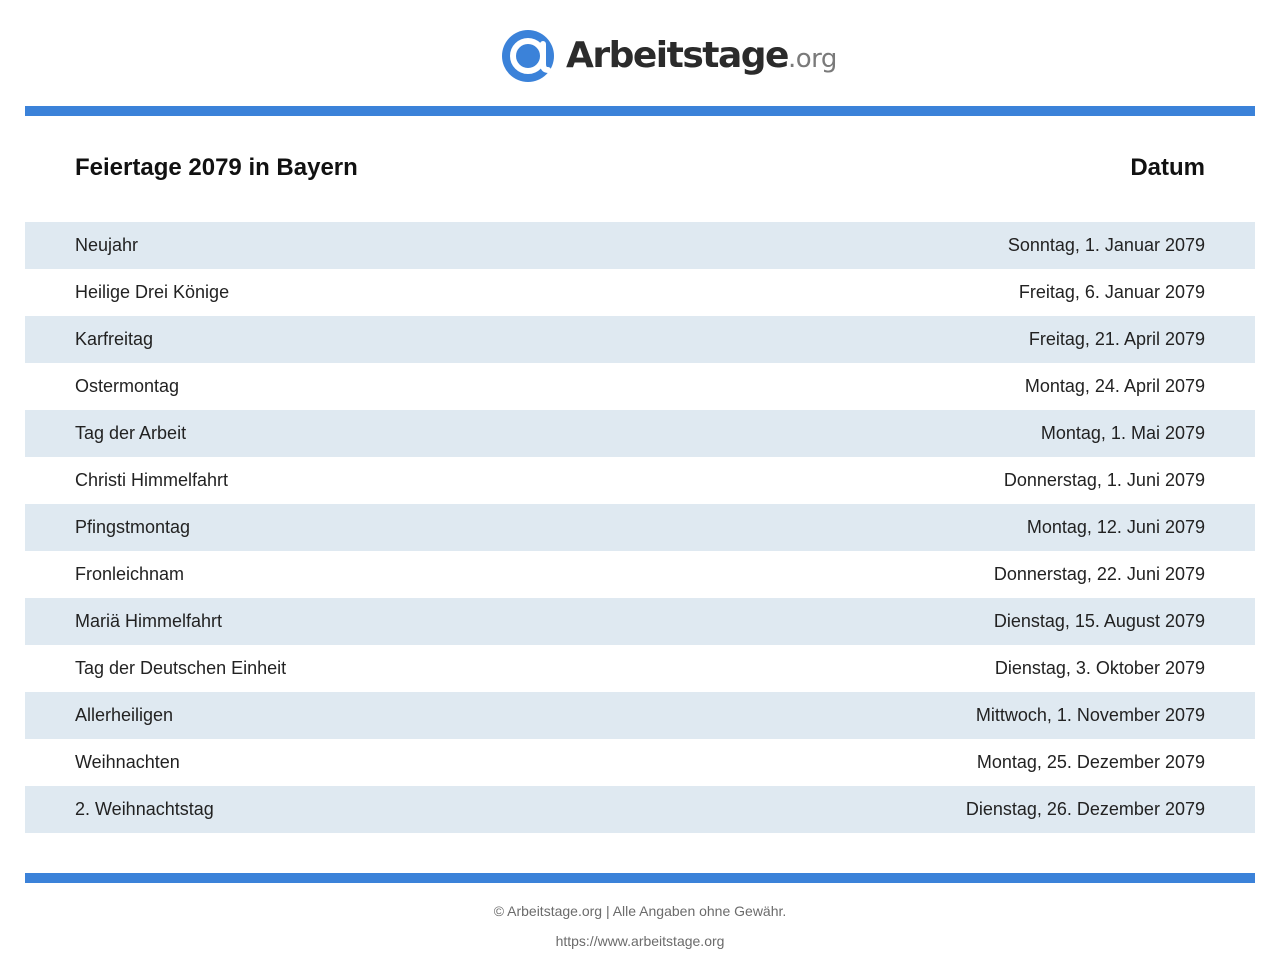 The image size is (1280, 960). I want to click on holiday-name: Weihnachten, so click(127, 762).